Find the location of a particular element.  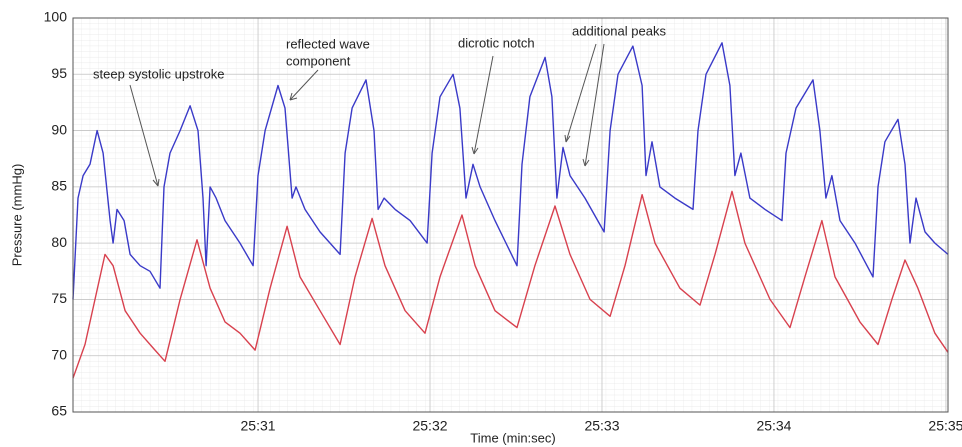

y-axis-title: Pressure (mmHg) is located at coordinates (16, 215).